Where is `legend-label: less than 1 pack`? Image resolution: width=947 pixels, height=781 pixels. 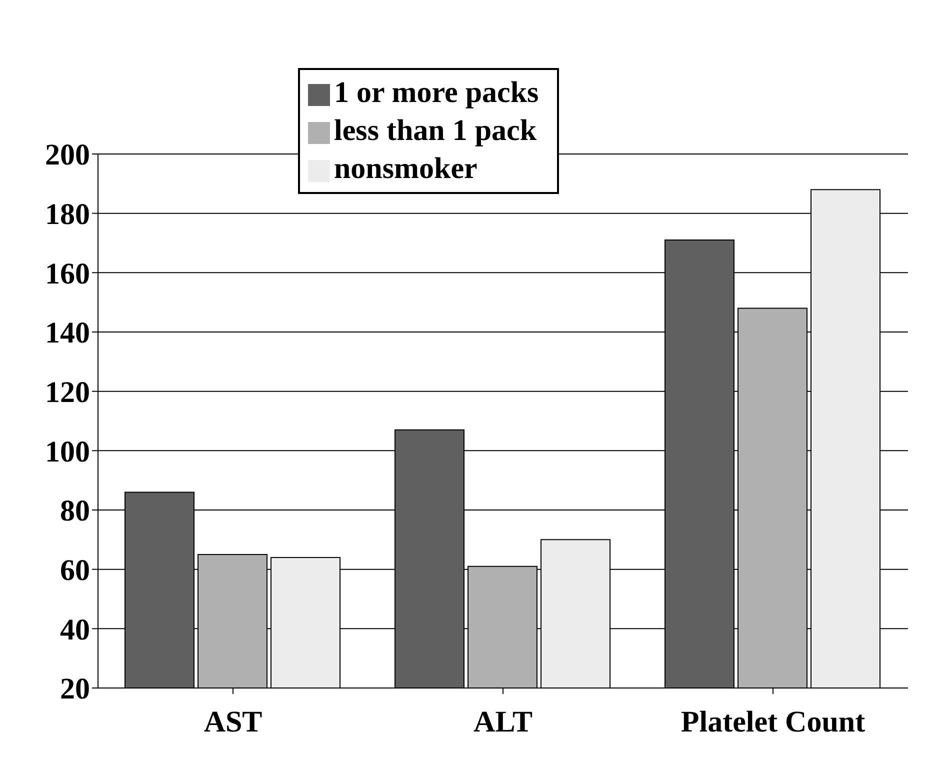
legend-label: less than 1 pack is located at coordinates (435, 130).